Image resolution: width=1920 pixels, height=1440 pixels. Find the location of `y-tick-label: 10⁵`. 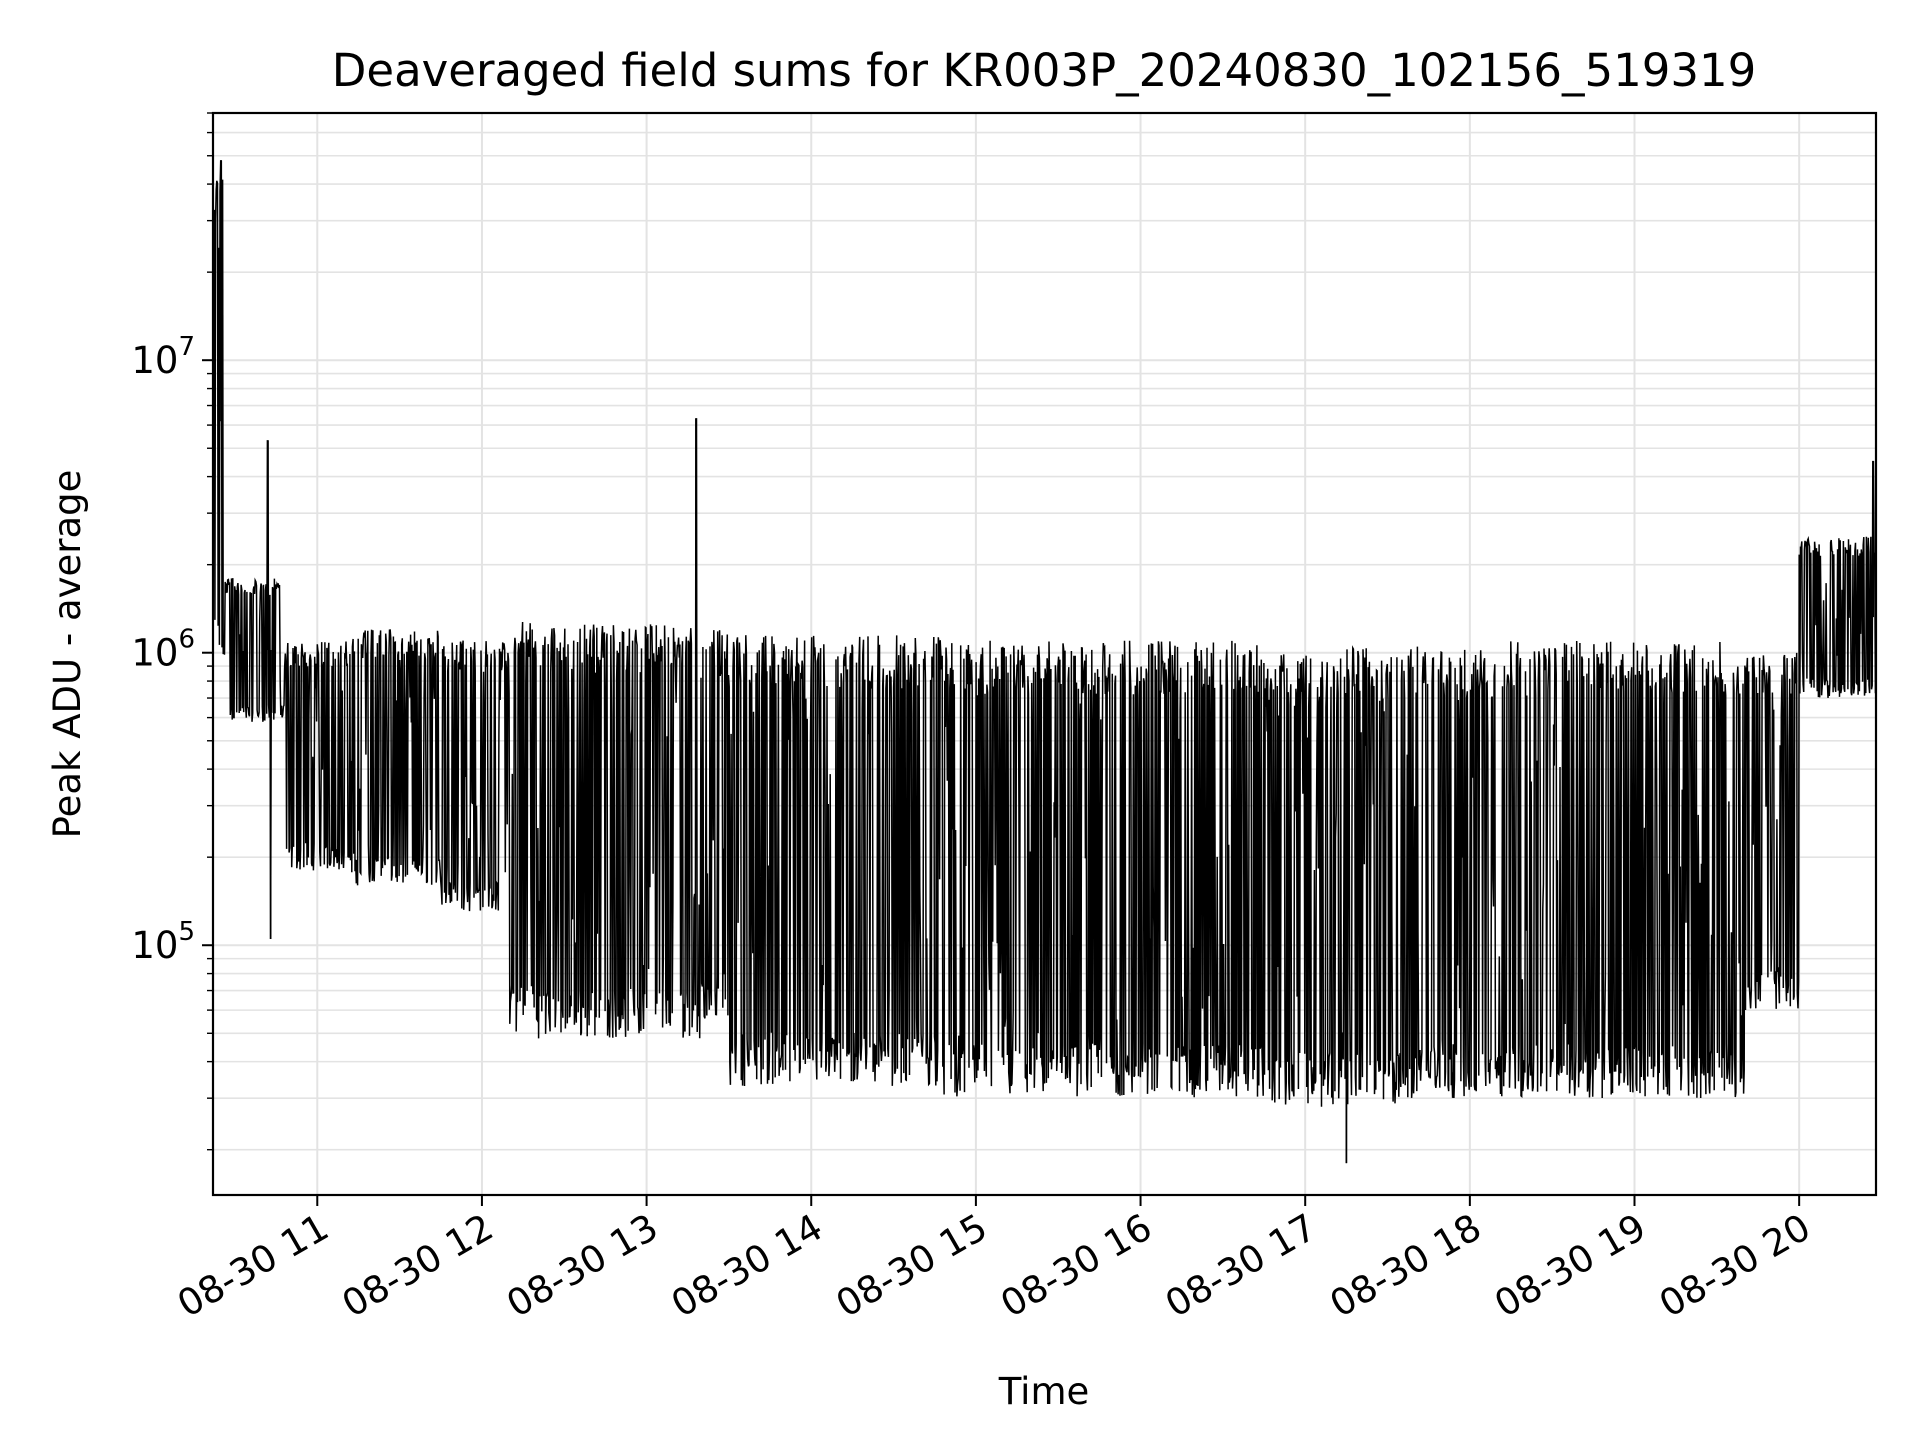

y-tick-label: 10⁵ is located at coordinates (163, 942).